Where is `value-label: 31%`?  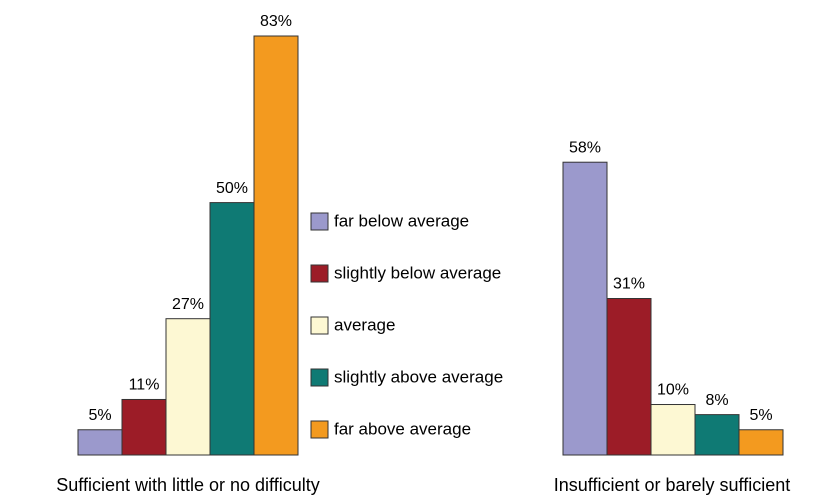 value-label: 31% is located at coordinates (629, 284).